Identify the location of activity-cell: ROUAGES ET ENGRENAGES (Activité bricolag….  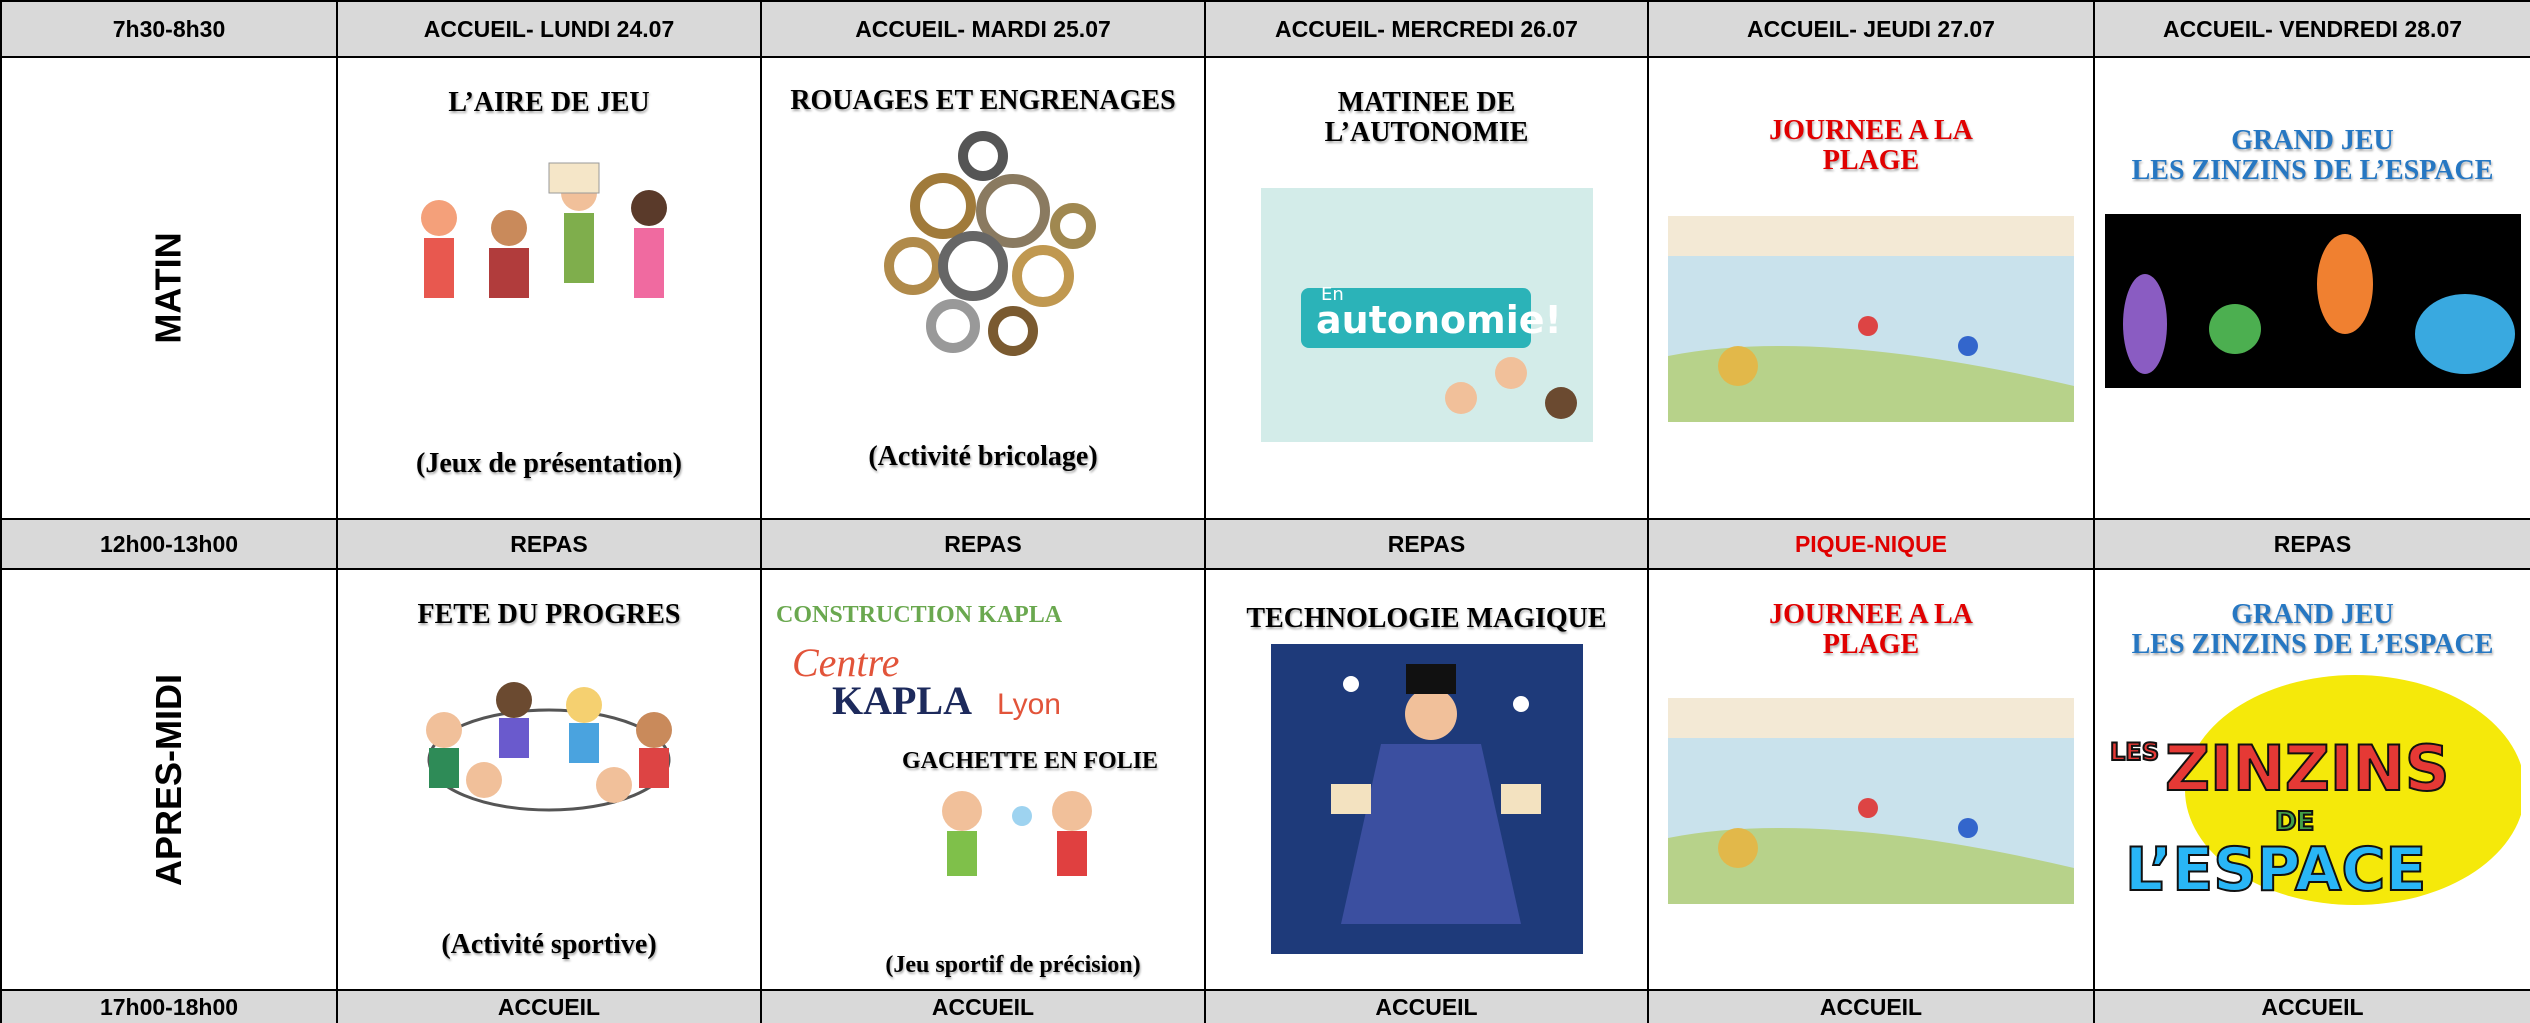
(984, 289).